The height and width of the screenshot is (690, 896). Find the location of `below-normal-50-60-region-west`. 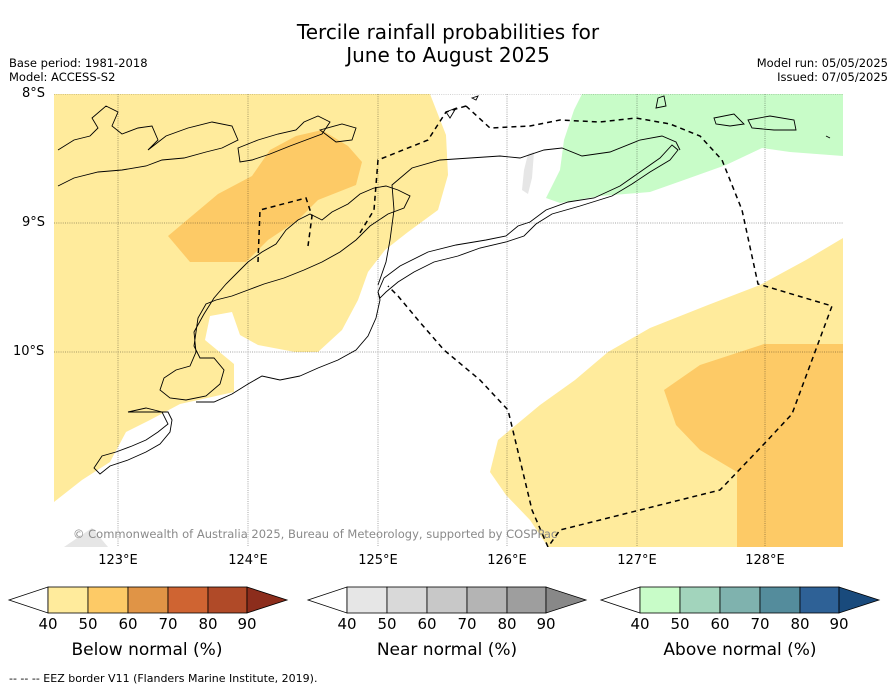

below-normal-50-60-region-west is located at coordinates (265, 196).